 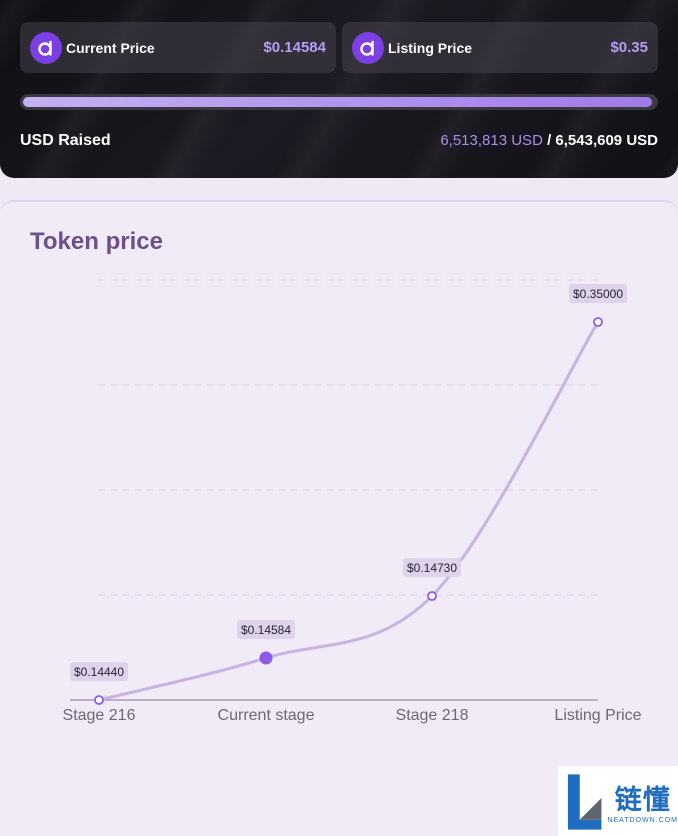 I want to click on current-stage-point, so click(x=266, y=658).